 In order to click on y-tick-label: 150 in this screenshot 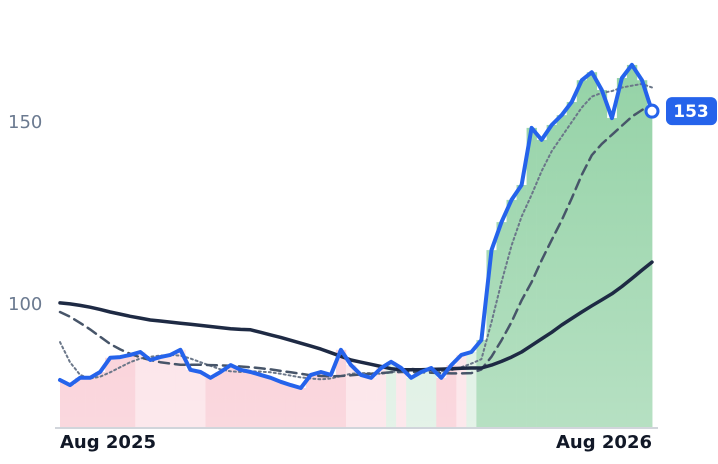, I will do `click(25, 122)`.